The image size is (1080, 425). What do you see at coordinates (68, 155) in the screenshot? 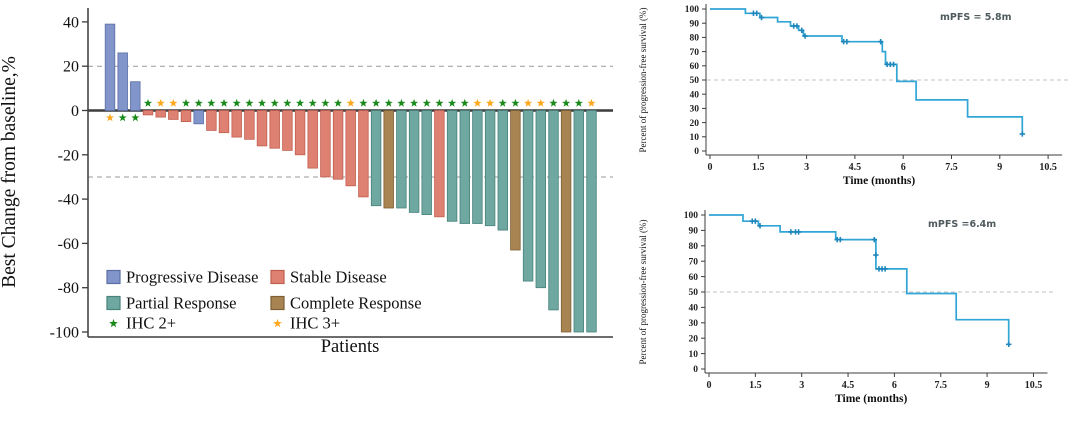
I see `y-tick-label: -20` at bounding box center [68, 155].